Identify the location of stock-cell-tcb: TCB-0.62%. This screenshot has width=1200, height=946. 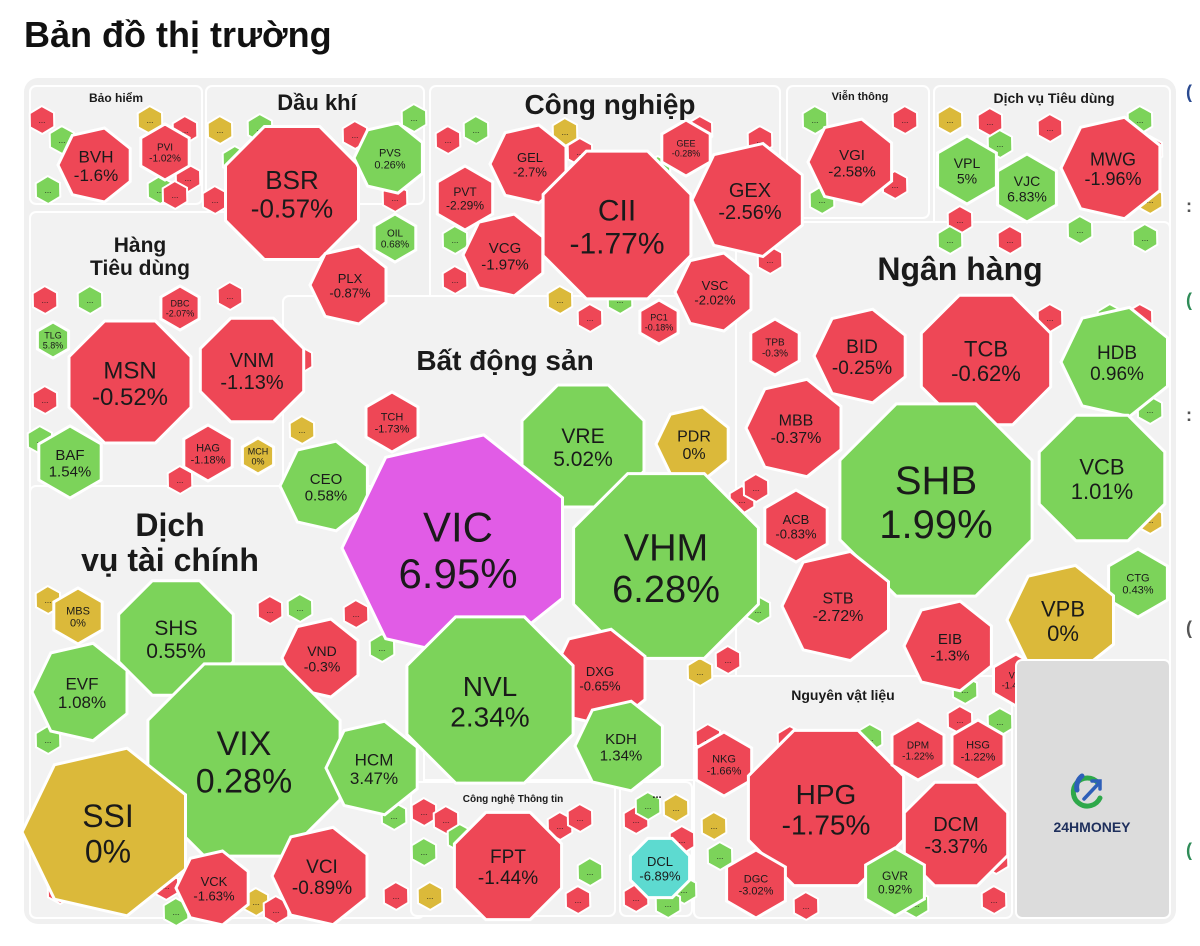
(986, 360).